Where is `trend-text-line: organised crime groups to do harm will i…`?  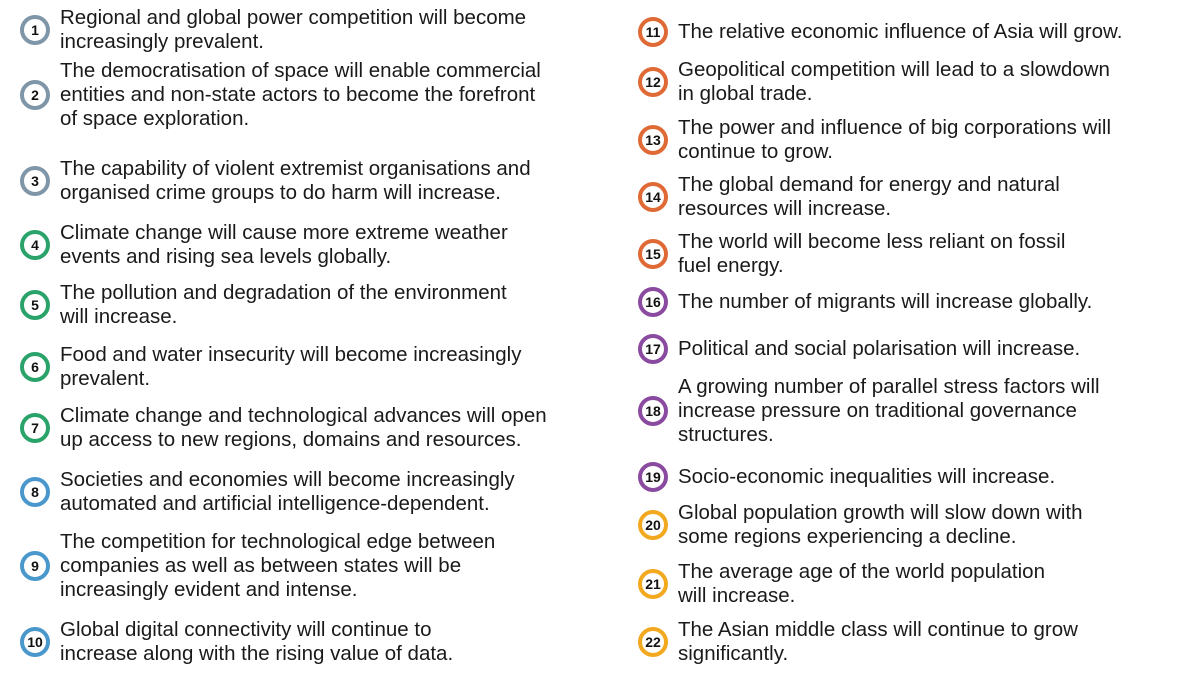 trend-text-line: organised crime groups to do harm will i… is located at coordinates (280, 192).